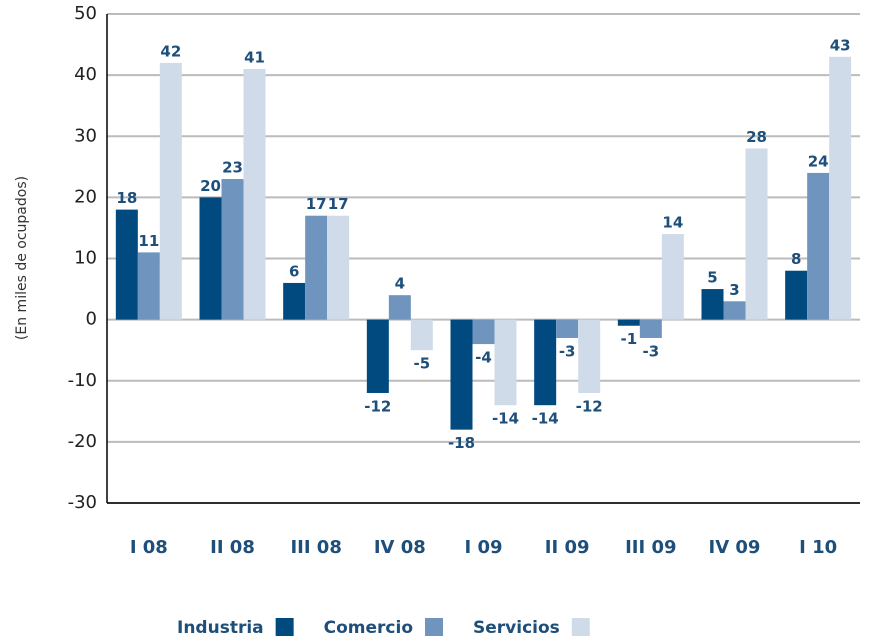 This screenshot has height=641, width=880. I want to click on y-tick-label: 20, so click(85, 196).